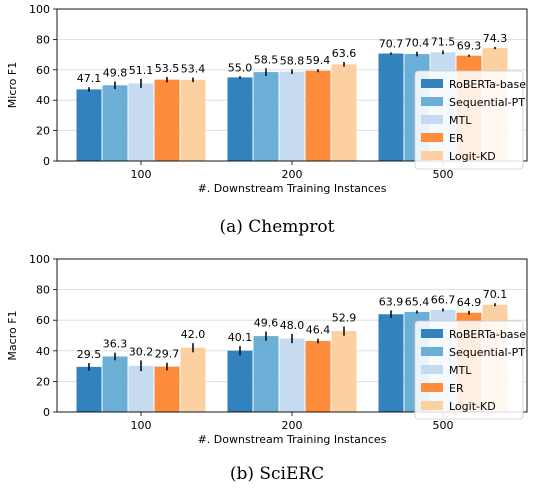 This screenshot has height=488, width=538. I want to click on data-label: 42.0, so click(193, 334).